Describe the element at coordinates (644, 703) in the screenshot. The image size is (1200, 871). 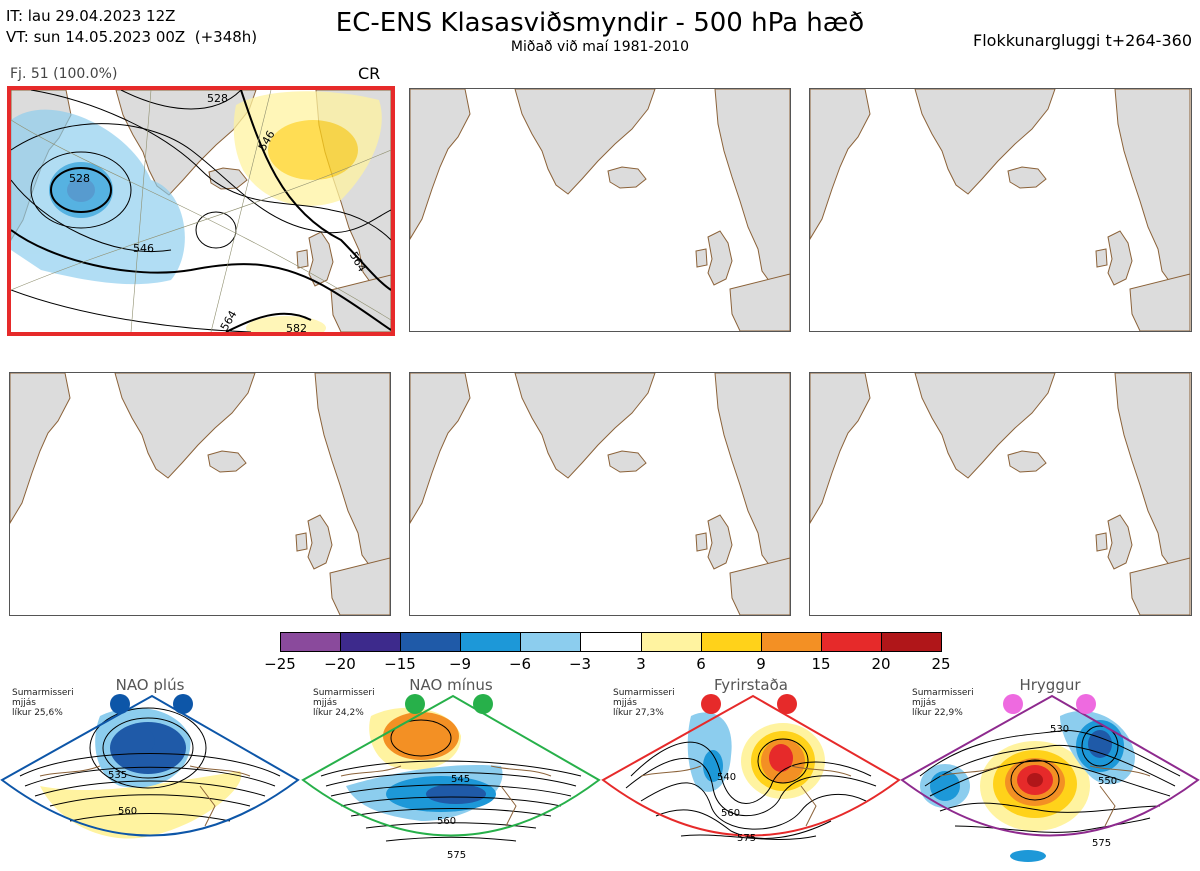
I see `regime-info: Sumarmisseri mjjás líkur 27,3%` at that location.